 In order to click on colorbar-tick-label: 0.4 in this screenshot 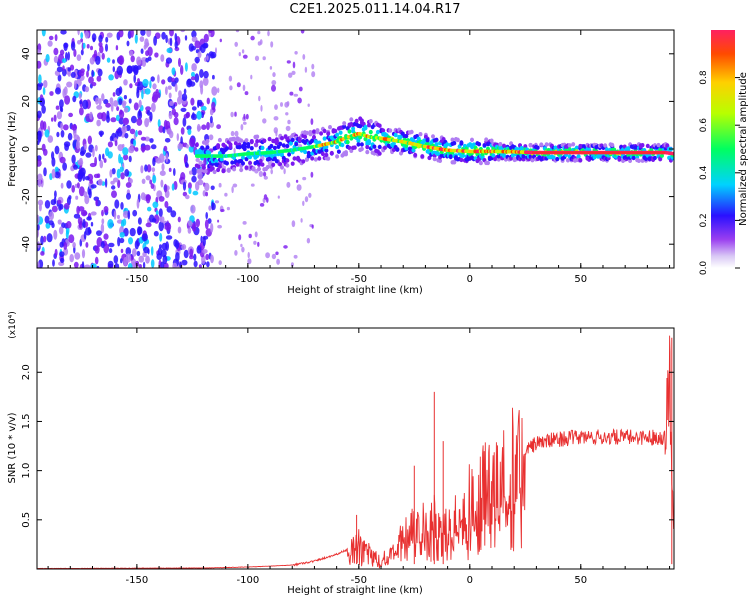, I will do `click(704, 172)`.